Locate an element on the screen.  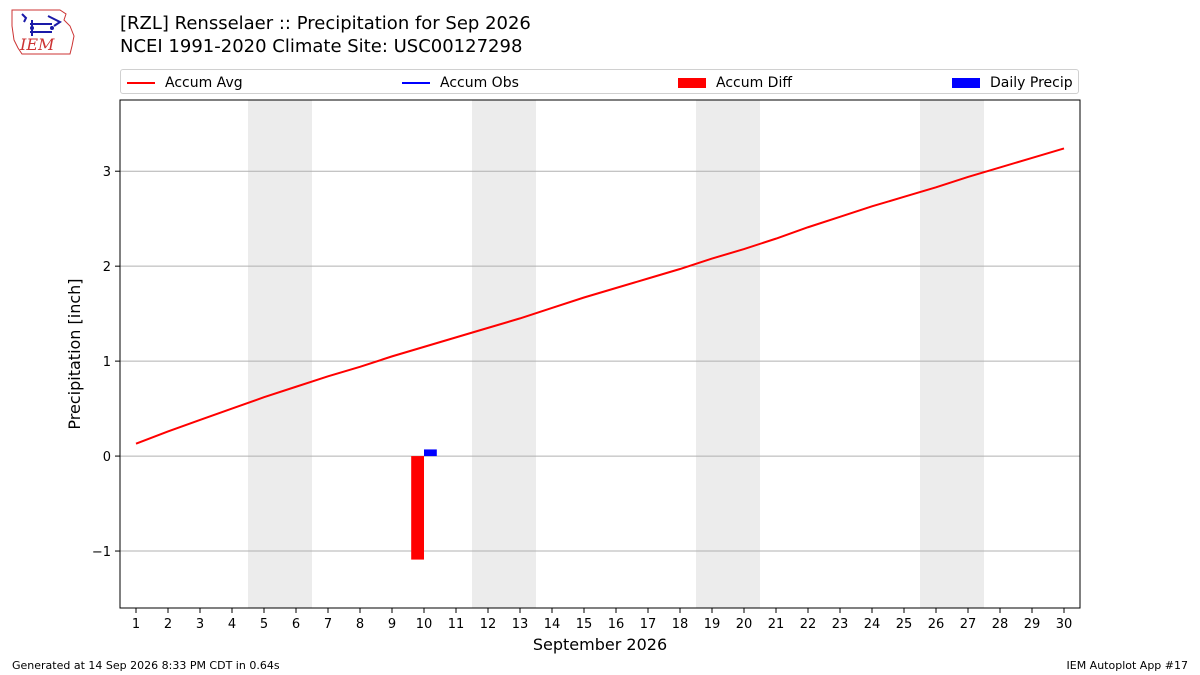
x-tick-label: 29 is located at coordinates (1032, 624).